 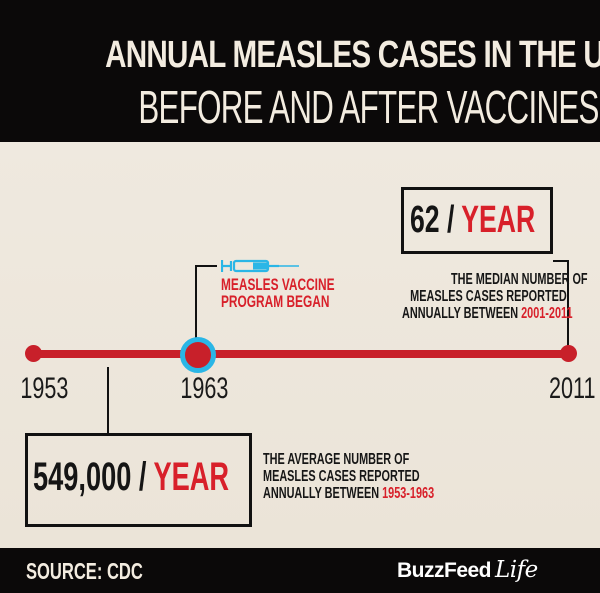 What do you see at coordinates (568, 353) in the screenshot?
I see `timeline-node-2011` at bounding box center [568, 353].